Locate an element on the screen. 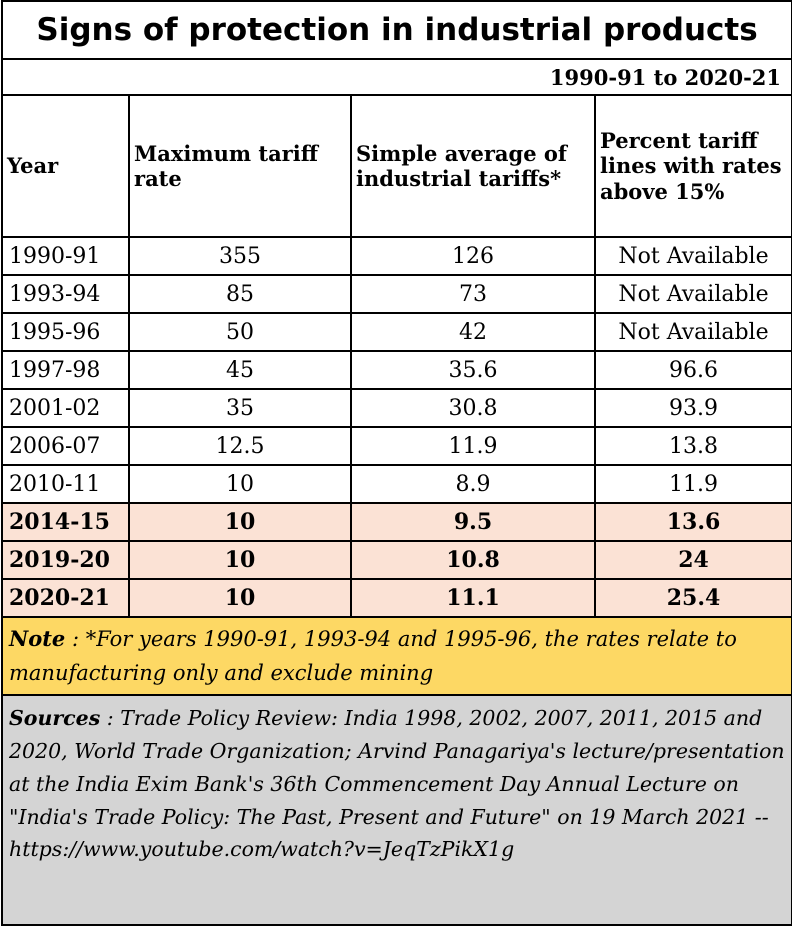 The height and width of the screenshot is (926, 792). table-row-highlighted: 2014-15 10 9.5 13.6 is located at coordinates (396, 522).